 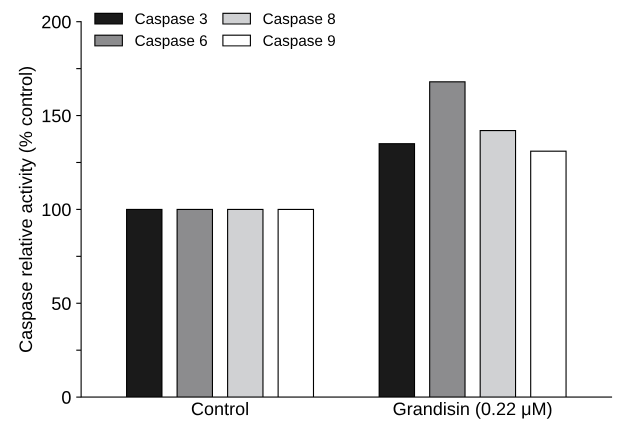 I want to click on y-tick-label: 0, so click(x=66, y=397).